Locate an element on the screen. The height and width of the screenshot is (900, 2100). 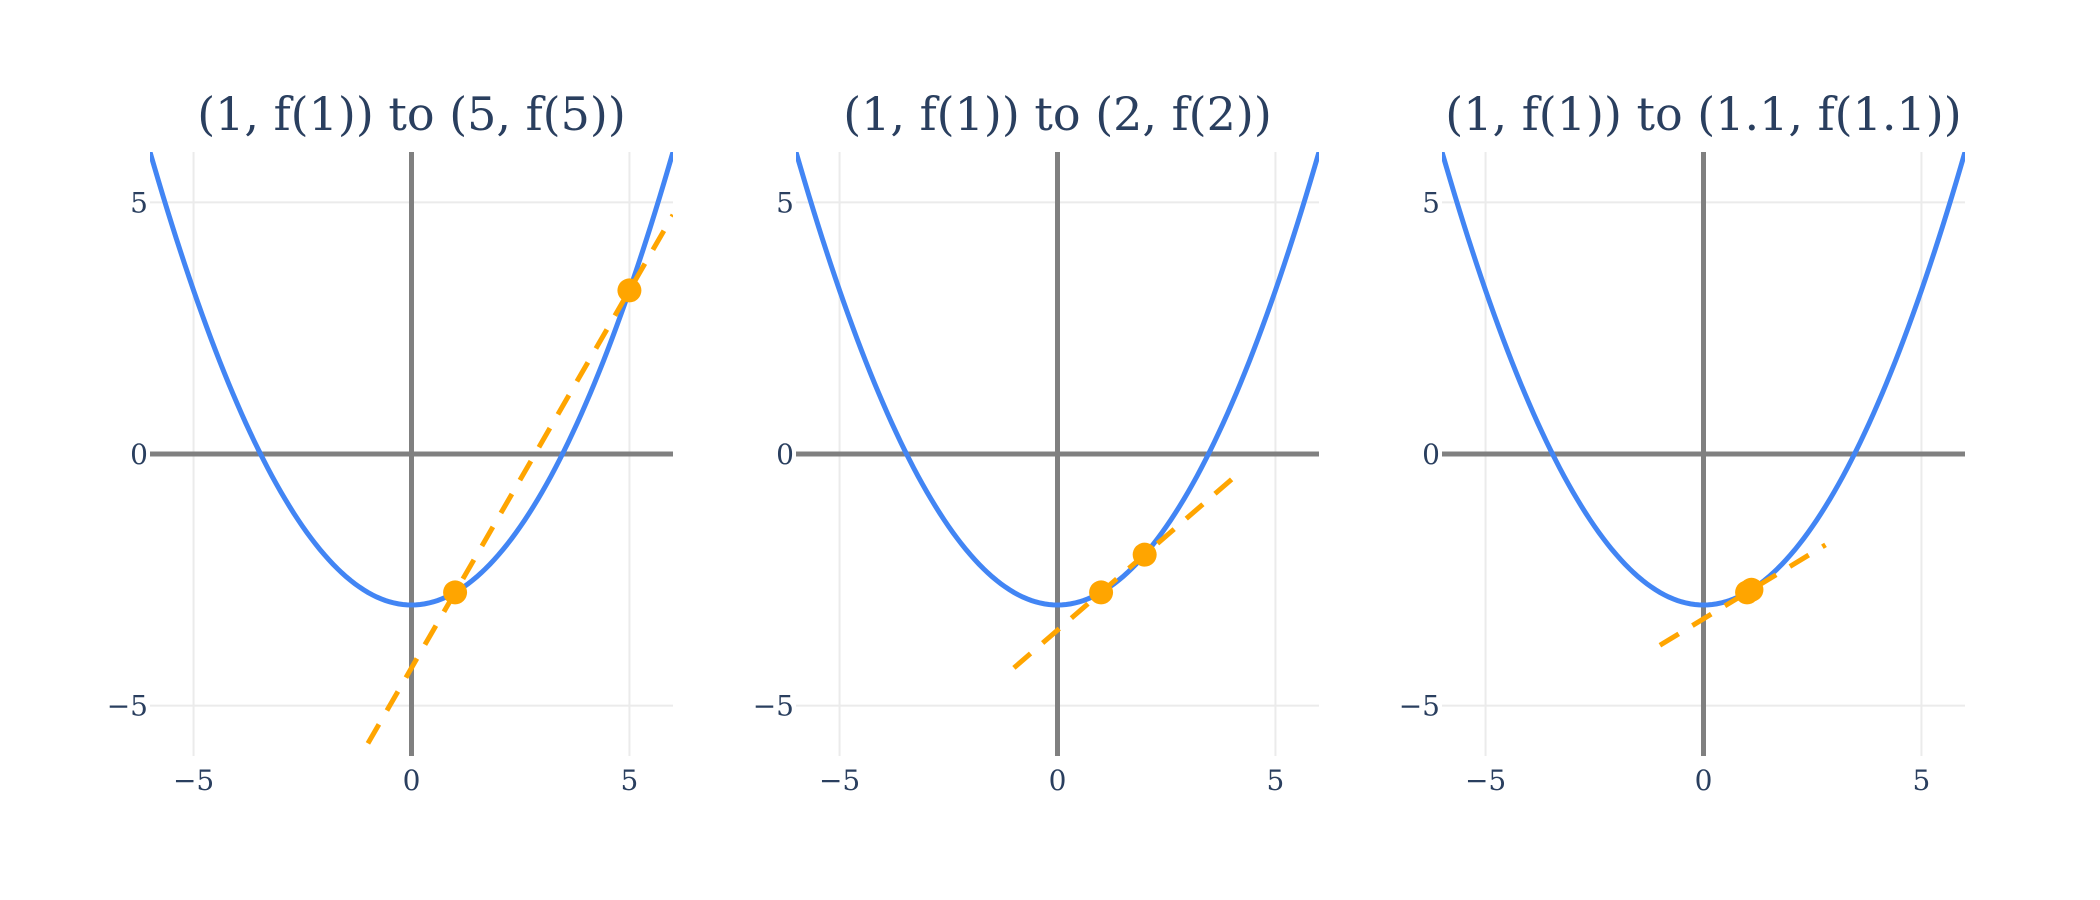
chart-title: (1, f(1)) to (1.1, f(1.1)) is located at coordinates (1703, 114).